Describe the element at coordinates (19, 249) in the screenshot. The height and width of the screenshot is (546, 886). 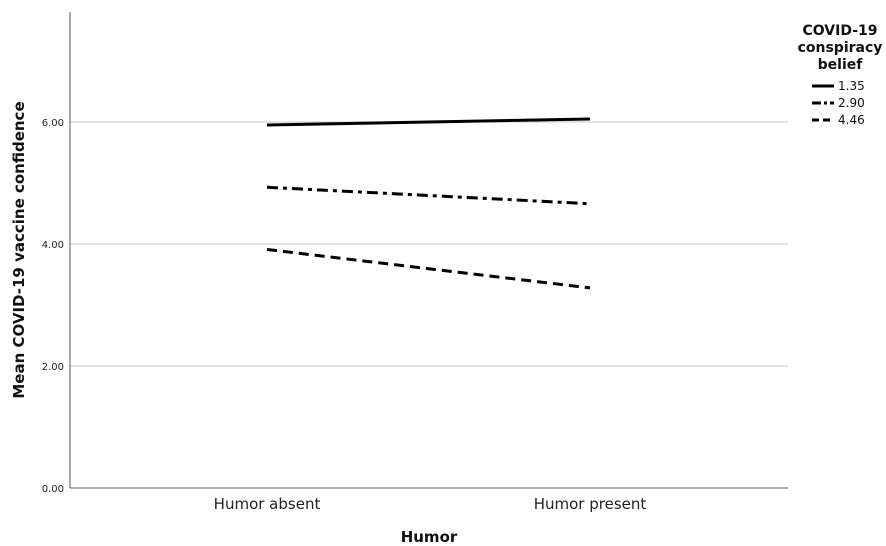
I see `y-axis-title: Mean COVID-19 vaccine confidence` at that location.